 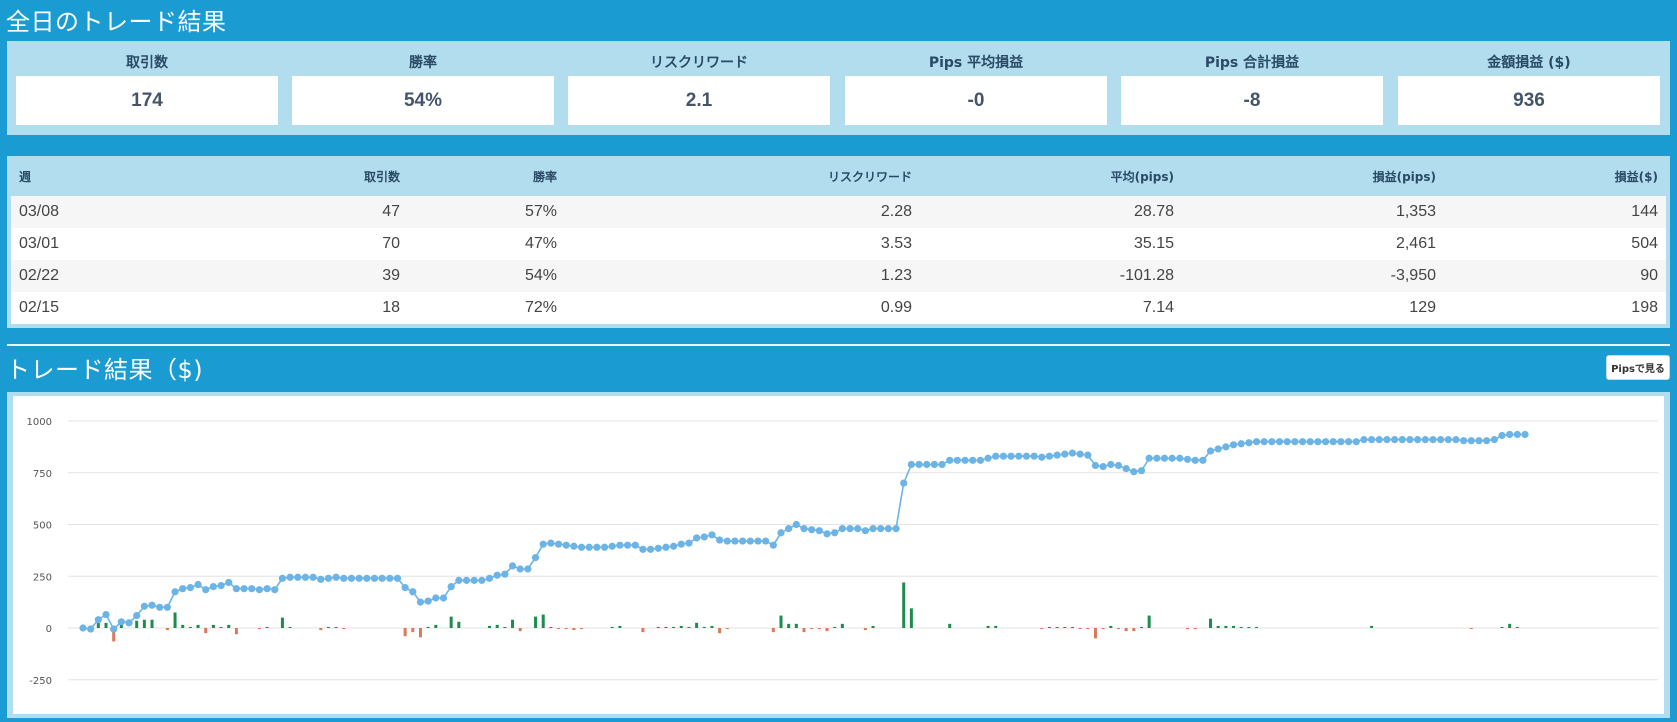 I want to click on cell-profit-pips: 129, so click(x=1313, y=308).